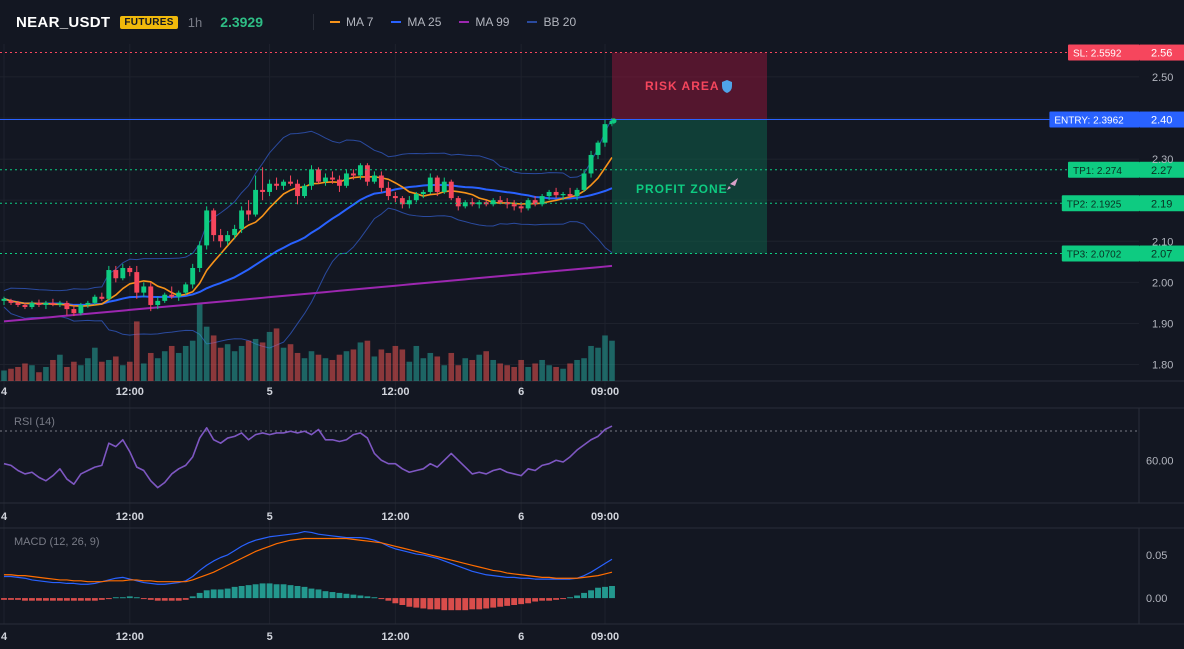 The width and height of the screenshot is (1184, 649). What do you see at coordinates (1100, 203) in the screenshot?
I see `tp2-label-tag` at bounding box center [1100, 203].